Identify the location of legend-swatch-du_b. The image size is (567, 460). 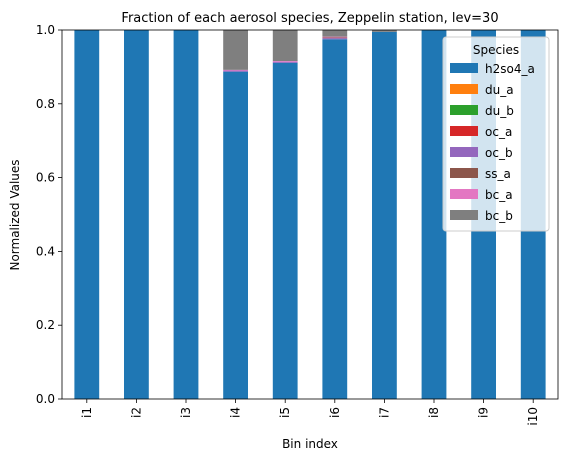
(464, 110).